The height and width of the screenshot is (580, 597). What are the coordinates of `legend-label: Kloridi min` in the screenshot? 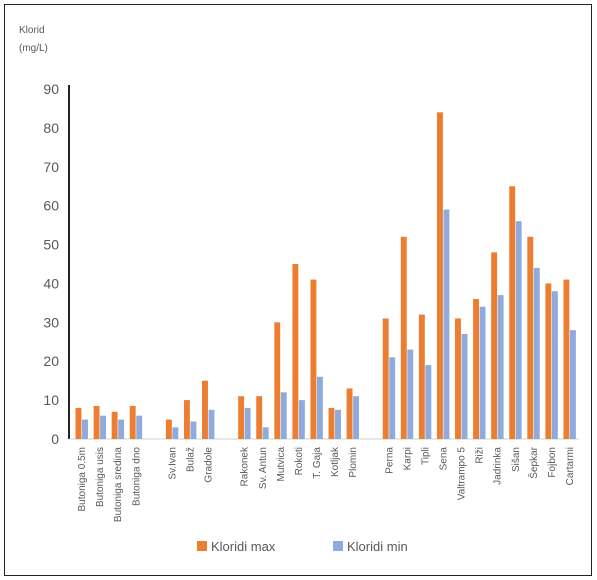 It's located at (377, 546).